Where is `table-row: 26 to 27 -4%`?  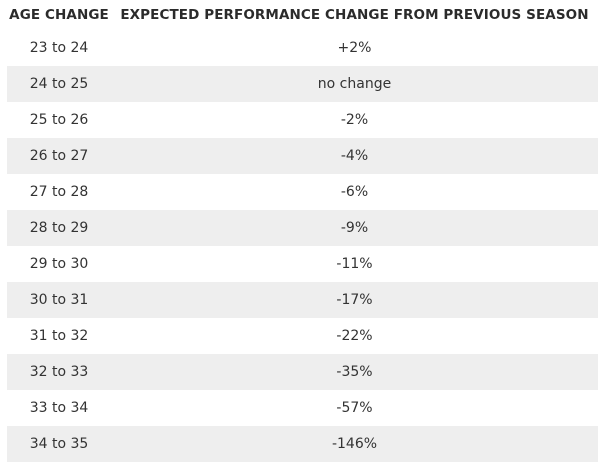 table-row: 26 to 27 -4% is located at coordinates (302, 156).